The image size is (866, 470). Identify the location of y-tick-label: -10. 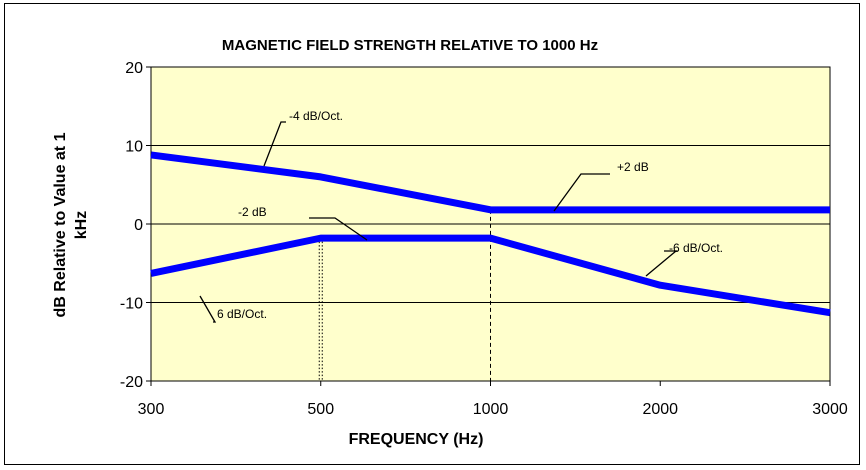
(131, 304).